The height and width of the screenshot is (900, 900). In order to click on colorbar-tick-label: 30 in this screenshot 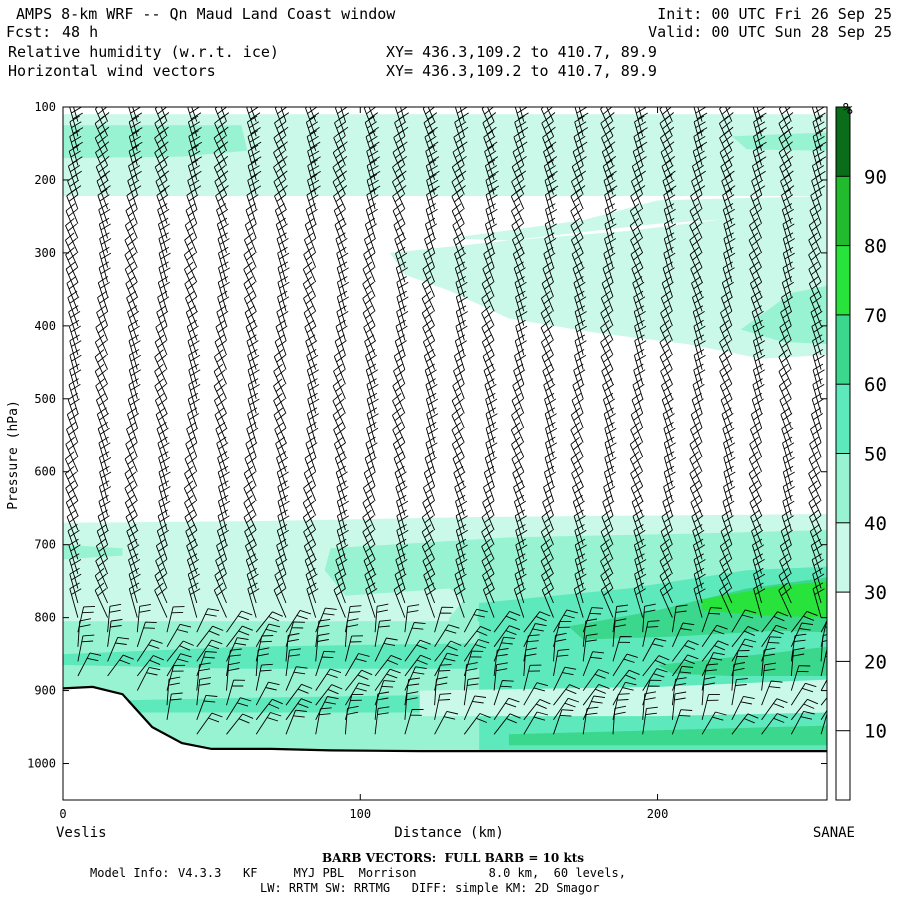, I will do `click(875, 593)`.